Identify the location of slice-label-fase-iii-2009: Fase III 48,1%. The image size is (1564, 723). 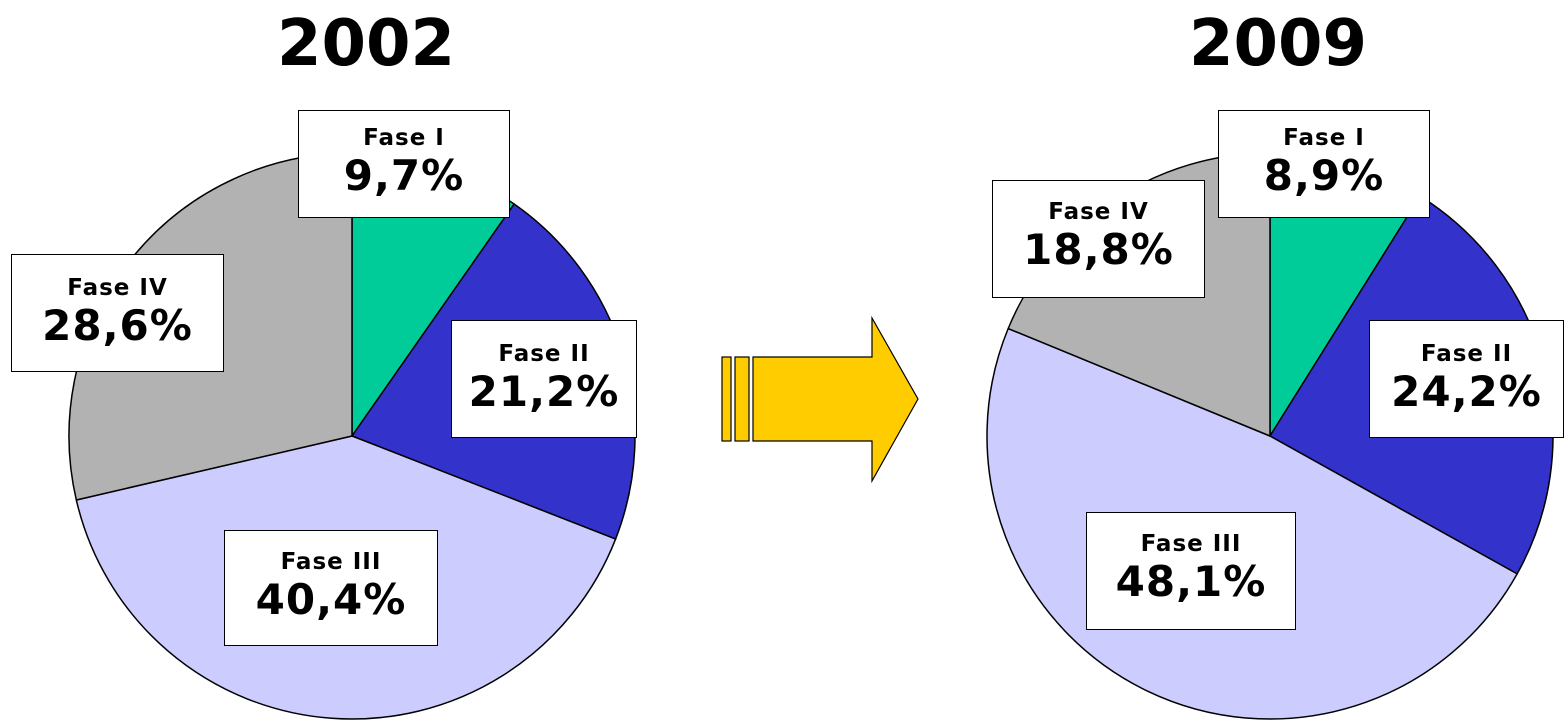
(1191, 571).